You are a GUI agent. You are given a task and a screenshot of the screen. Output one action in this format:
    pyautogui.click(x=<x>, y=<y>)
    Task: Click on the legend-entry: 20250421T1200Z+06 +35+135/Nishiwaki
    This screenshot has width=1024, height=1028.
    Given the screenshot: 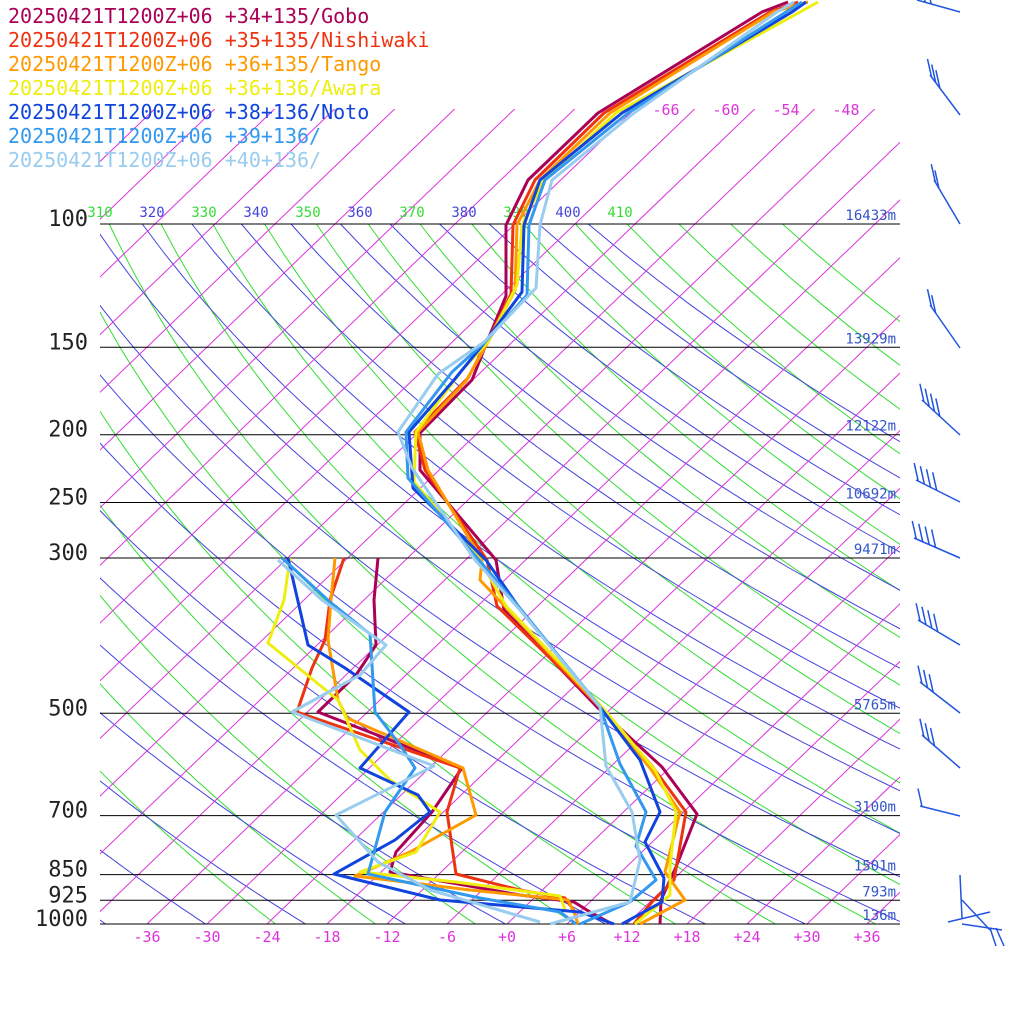 What is the action you would take?
    pyautogui.click(x=218, y=40)
    